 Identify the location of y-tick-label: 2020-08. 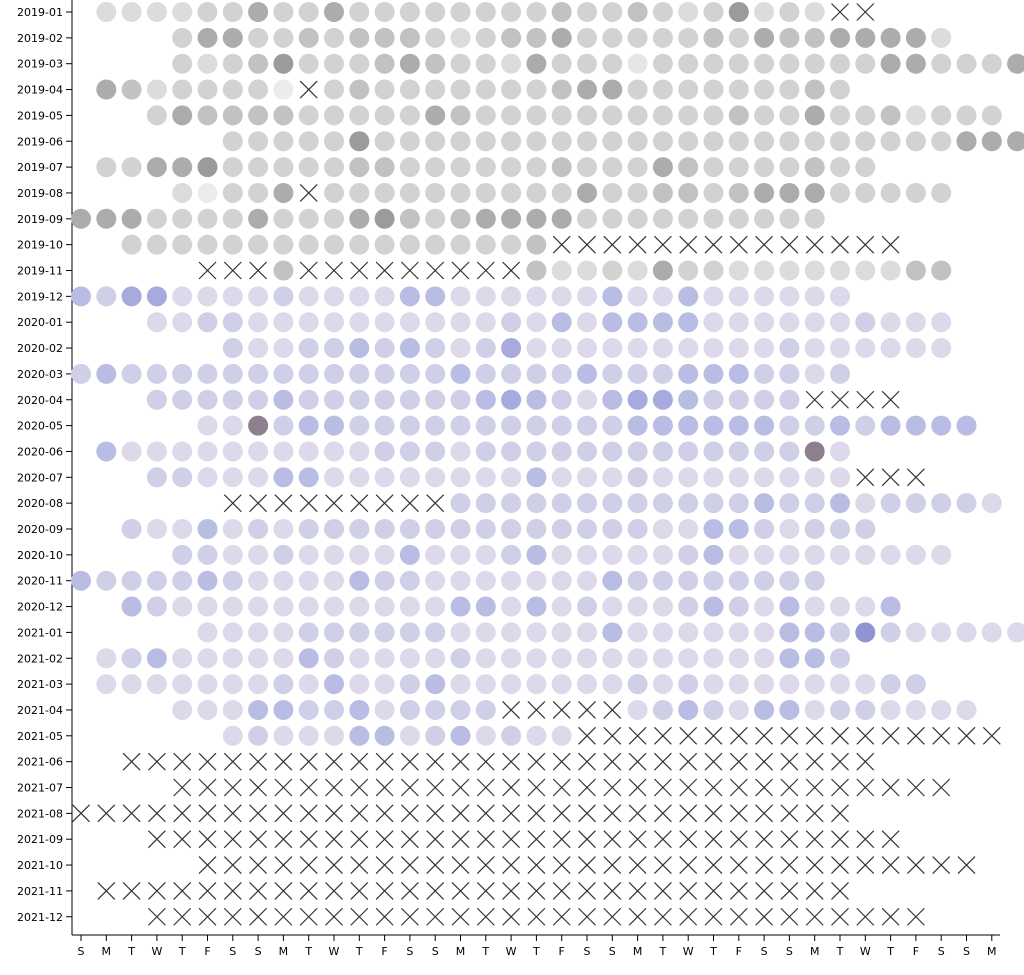
(40, 503).